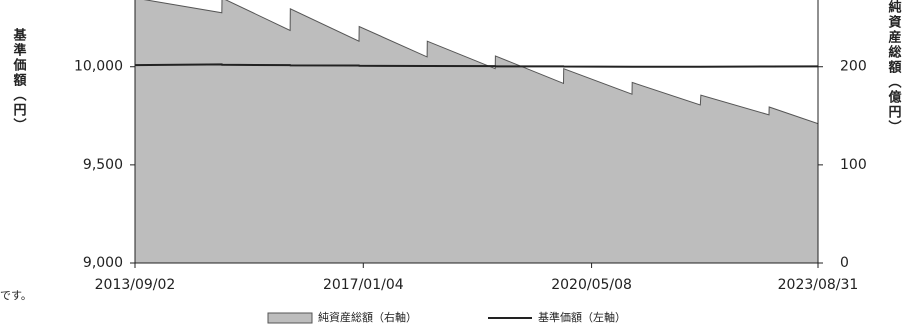 The width and height of the screenshot is (910, 331). What do you see at coordinates (894, 67) in the screenshot?
I see `y2-axis-label: 純資産総額（億円）` at bounding box center [894, 67].